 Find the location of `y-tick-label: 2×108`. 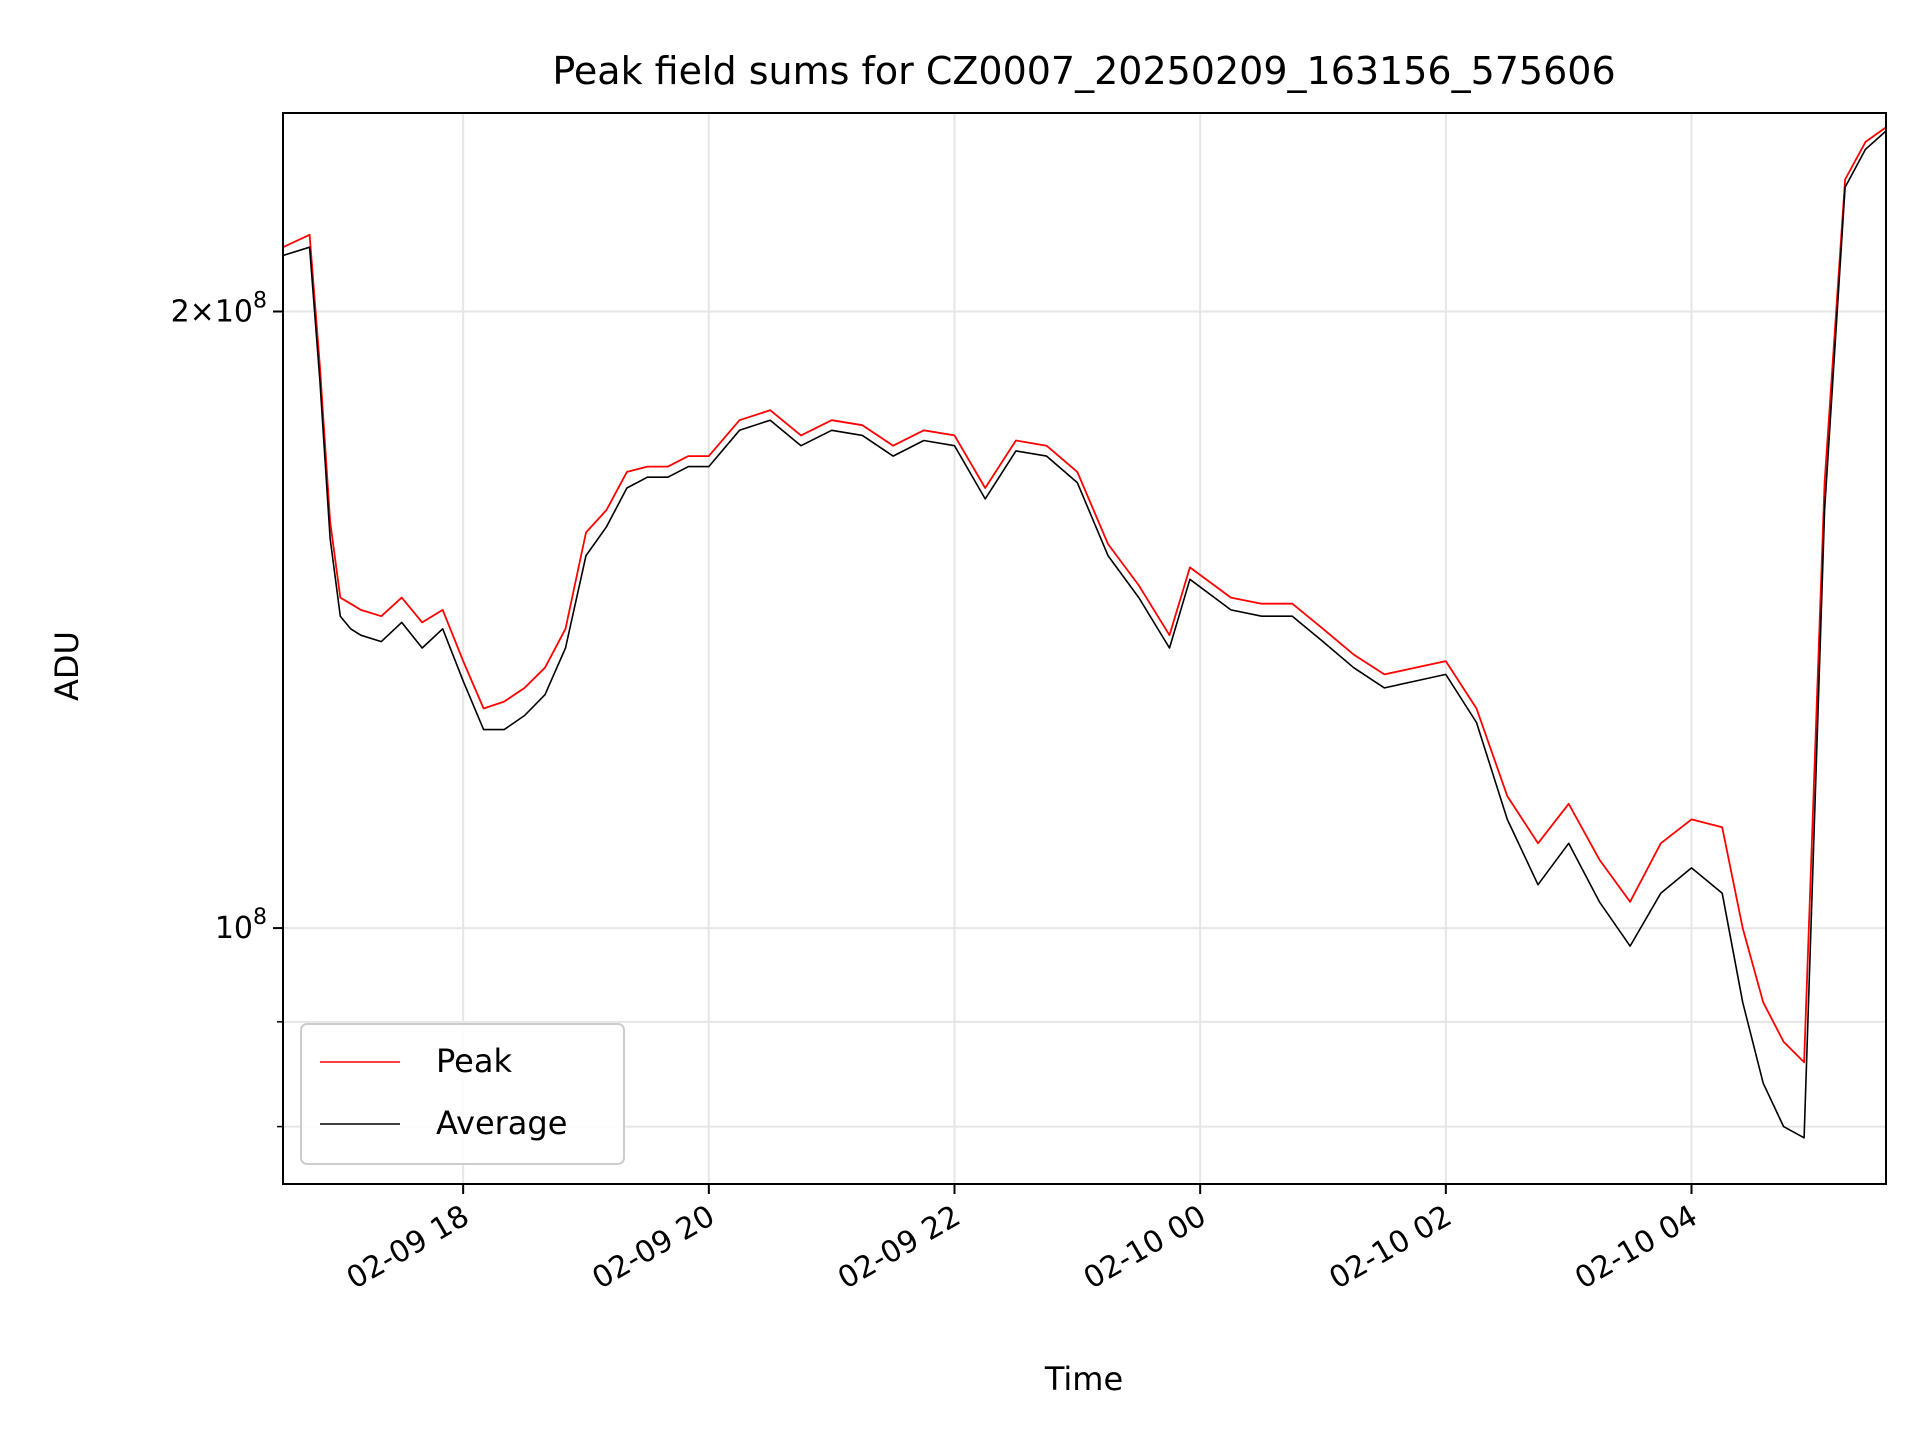

y-tick-label: 2×108 is located at coordinates (219, 308).